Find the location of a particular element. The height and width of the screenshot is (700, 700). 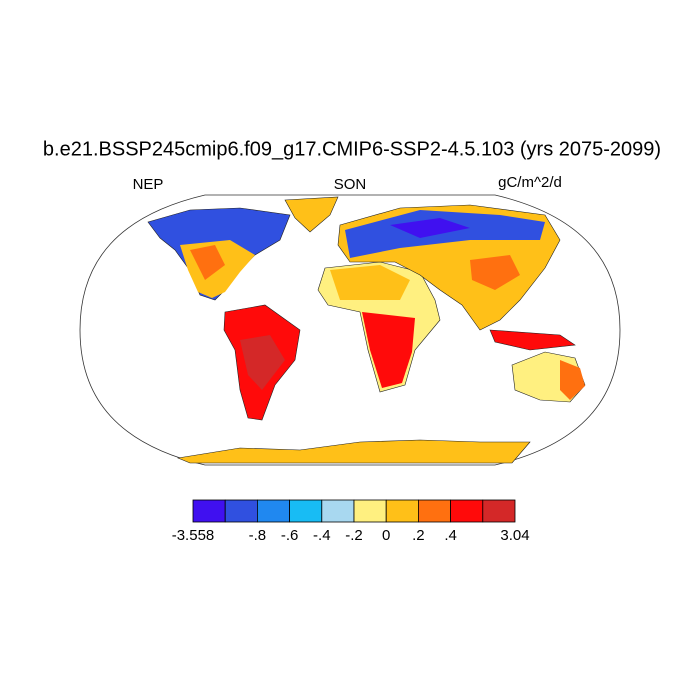

north-america-patch is located at coordinates (207, 262).